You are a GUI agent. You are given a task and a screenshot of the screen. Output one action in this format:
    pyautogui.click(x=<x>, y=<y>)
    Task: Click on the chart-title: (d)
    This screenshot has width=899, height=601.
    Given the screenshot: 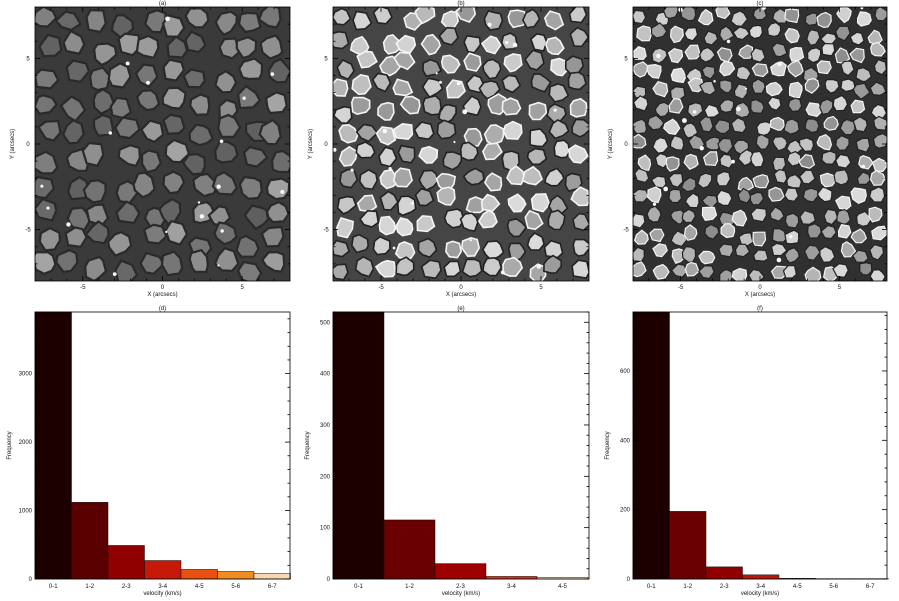 What is the action you would take?
    pyautogui.click(x=162, y=309)
    